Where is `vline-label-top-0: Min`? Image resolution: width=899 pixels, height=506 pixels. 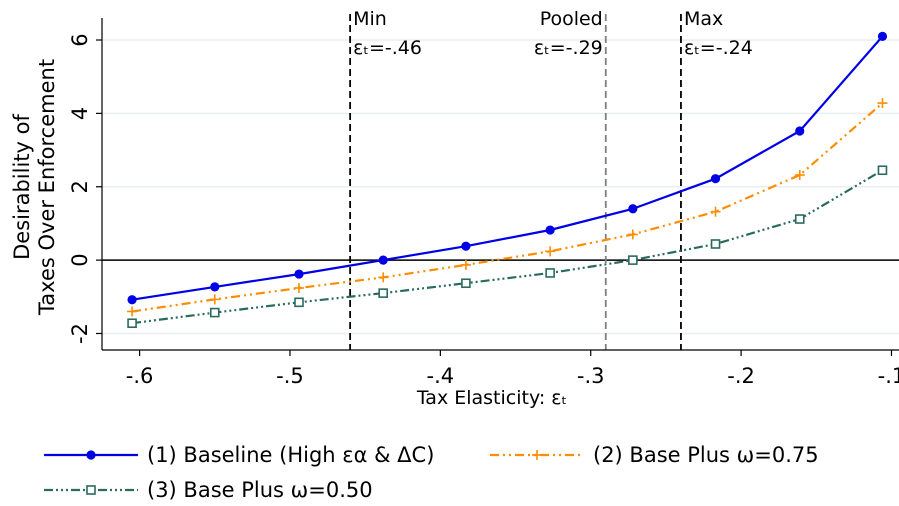 vline-label-top-0: Min is located at coordinates (370, 19).